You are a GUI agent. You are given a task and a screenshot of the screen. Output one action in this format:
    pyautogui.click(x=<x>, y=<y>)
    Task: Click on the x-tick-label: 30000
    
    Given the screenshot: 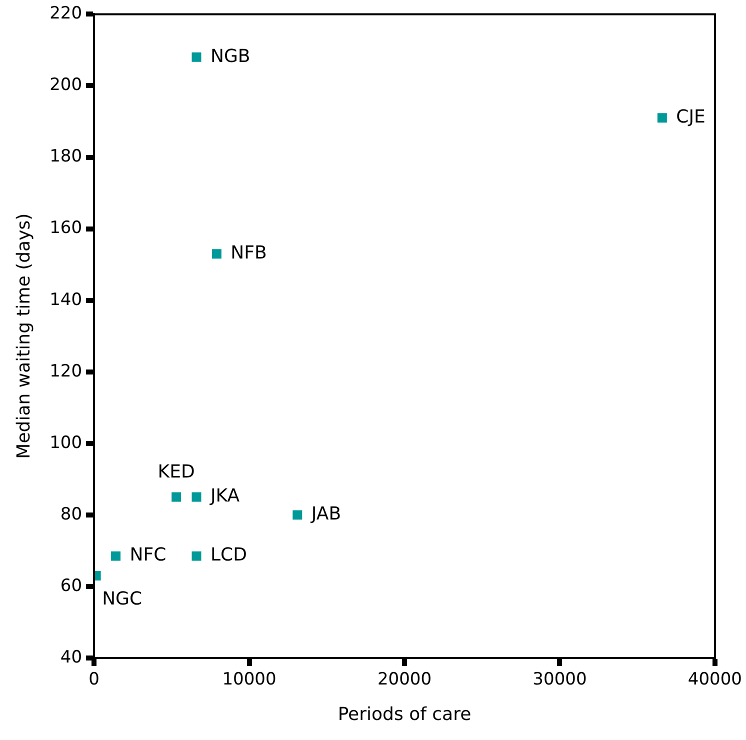 What is the action you would take?
    pyautogui.click(x=559, y=680)
    